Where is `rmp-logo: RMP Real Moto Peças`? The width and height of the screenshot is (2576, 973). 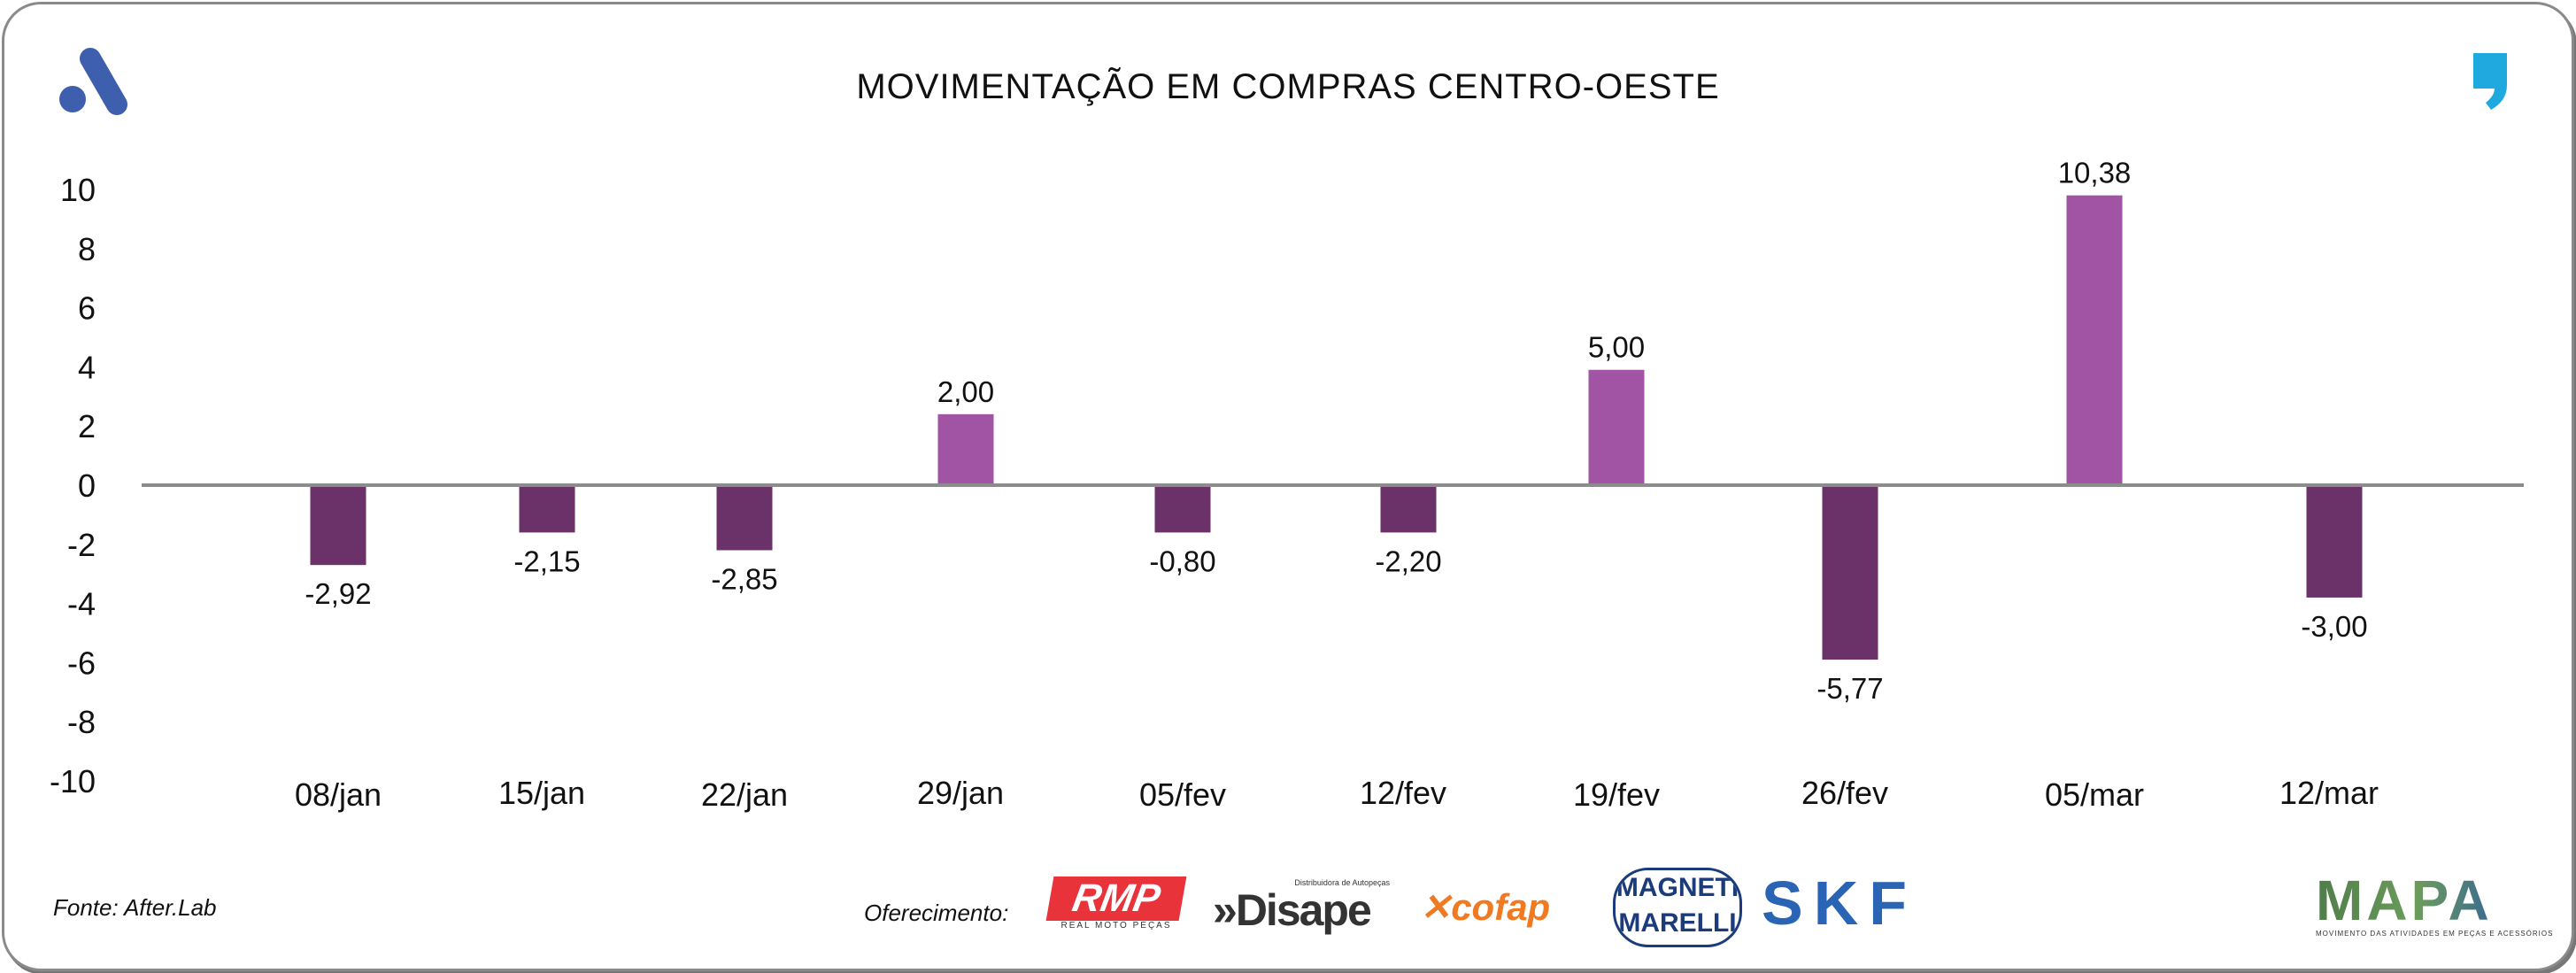
rmp-logo: RMP Real Moto Peças is located at coordinates (1116, 907).